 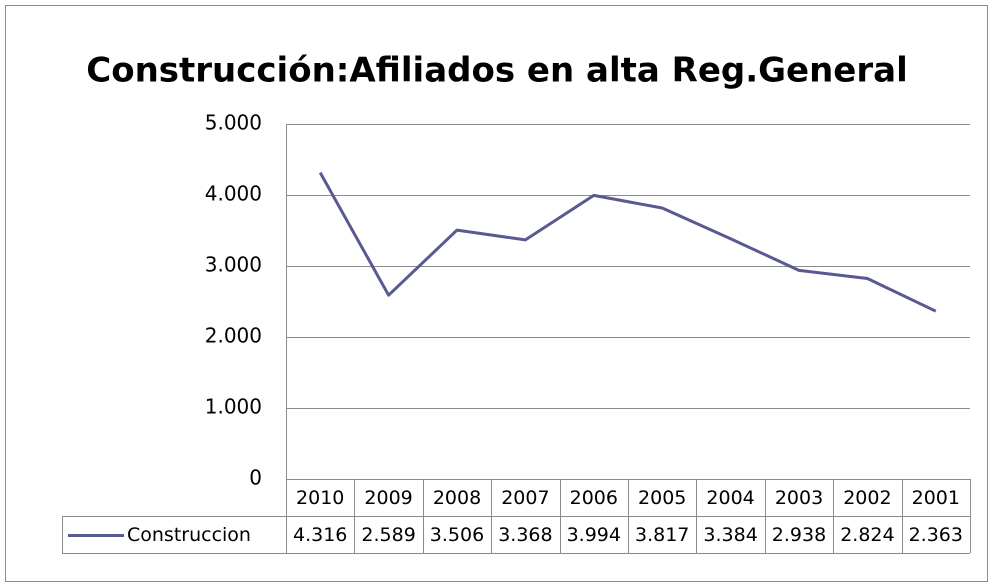 What do you see at coordinates (525, 498) in the screenshot?
I see `x-tick-label: 2007` at bounding box center [525, 498].